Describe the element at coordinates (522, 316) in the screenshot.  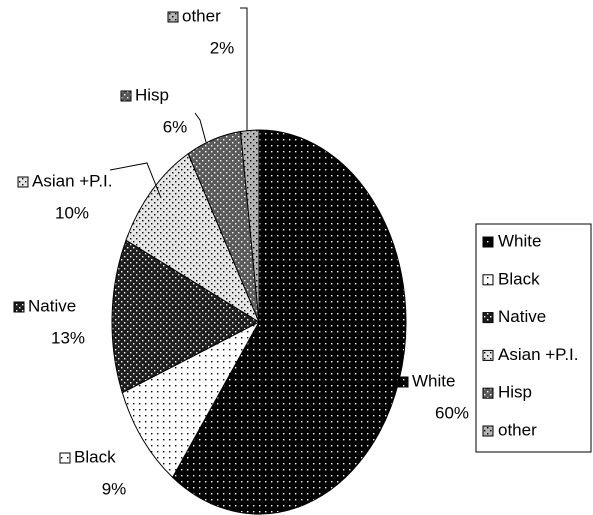
I see `legend-label: Native` at that location.